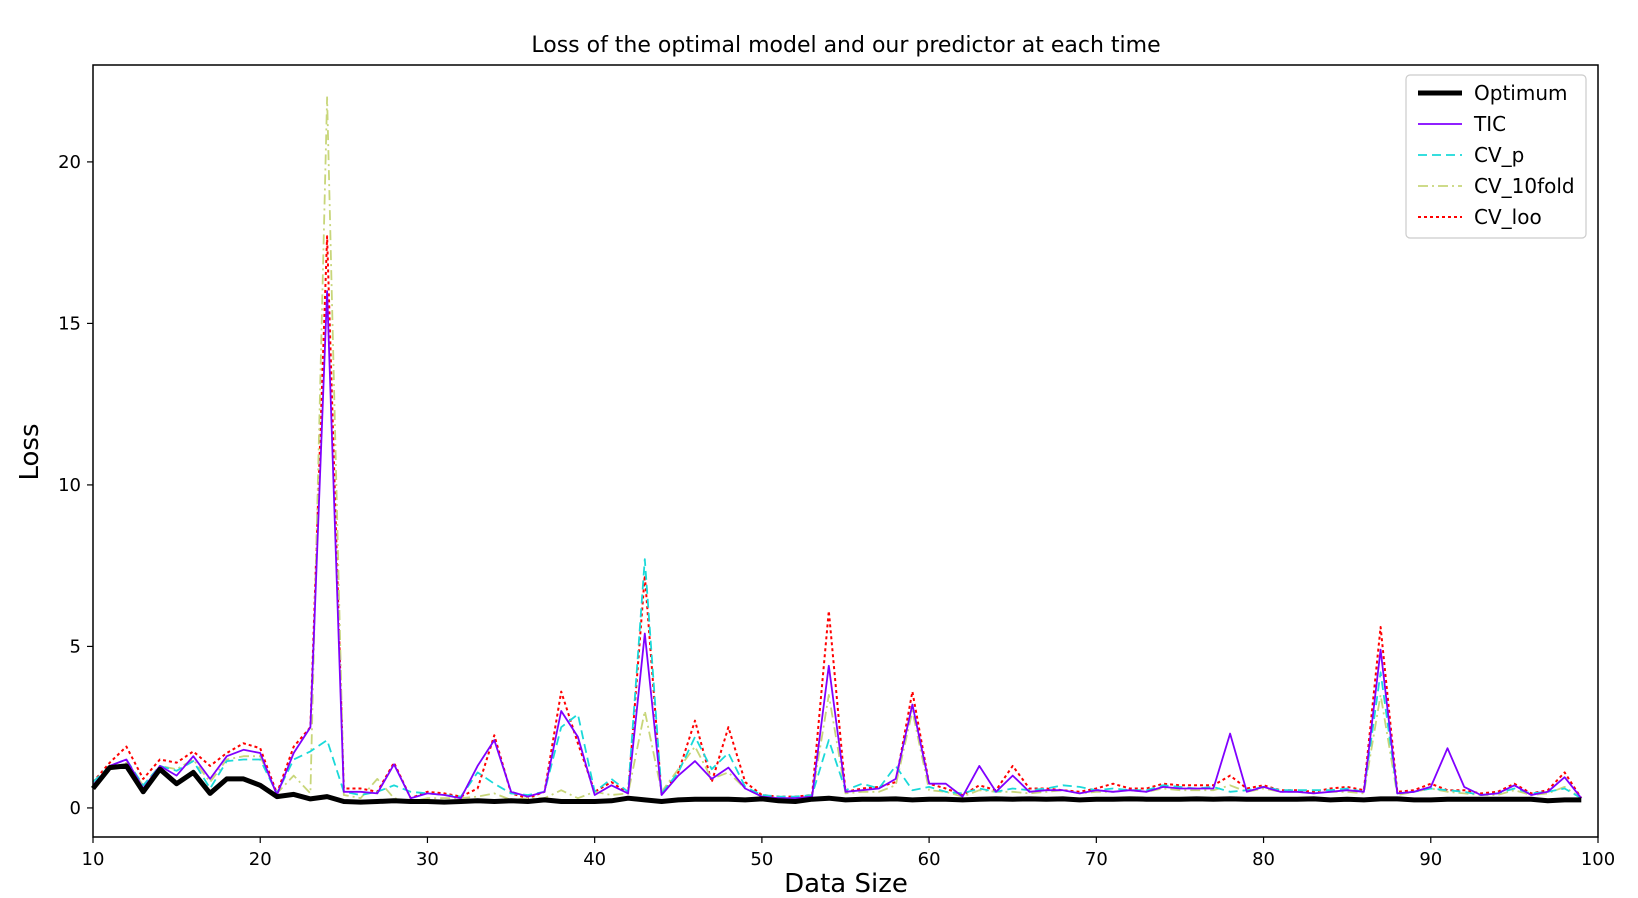 The image size is (1638, 898). What do you see at coordinates (427, 859) in the screenshot?
I see `x-tick-label: 30` at bounding box center [427, 859].